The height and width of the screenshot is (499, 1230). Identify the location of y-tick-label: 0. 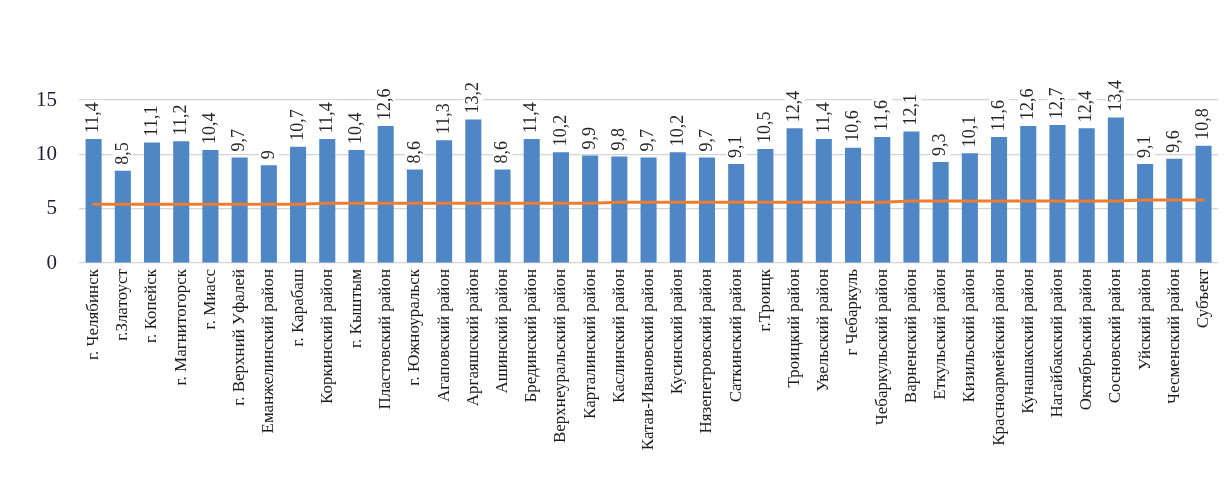
(51, 261).